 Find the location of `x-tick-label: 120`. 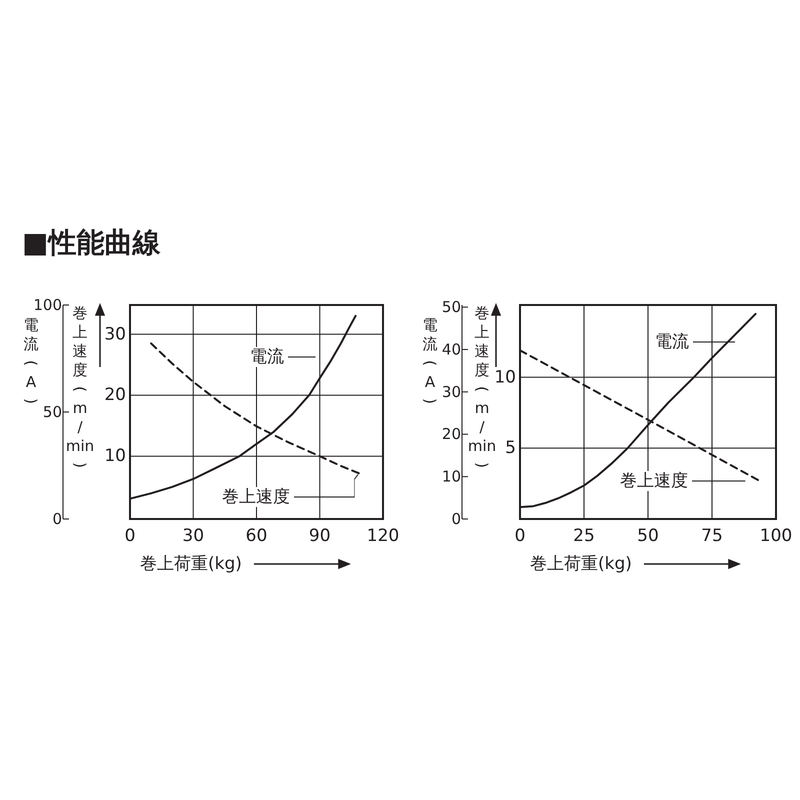

x-tick-label: 120 is located at coordinates (383, 536).